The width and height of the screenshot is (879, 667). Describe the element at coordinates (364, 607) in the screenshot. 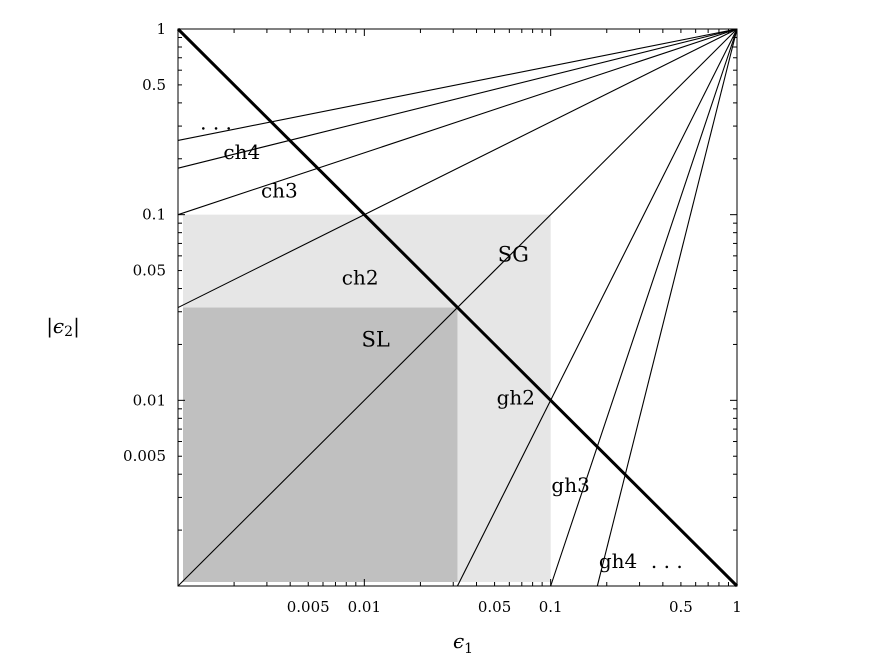

I see `x-tick-label: 0.01` at that location.